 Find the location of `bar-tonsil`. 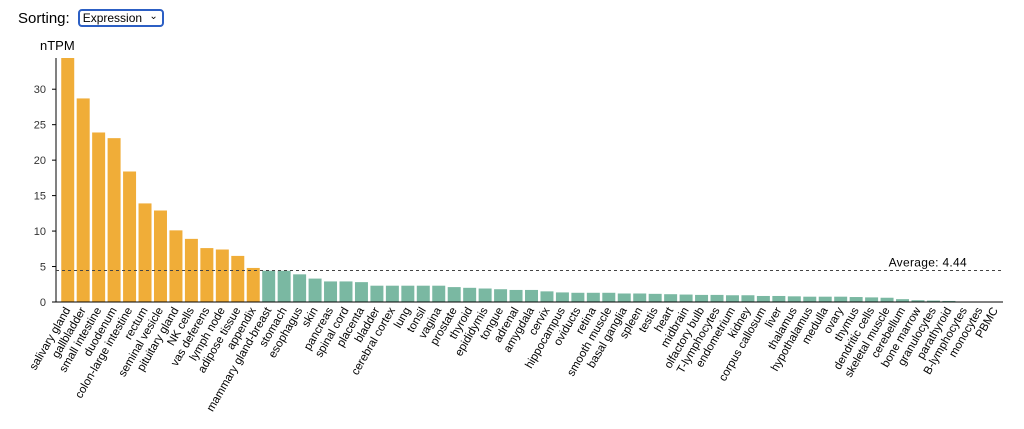

bar-tonsil is located at coordinates (423, 293).